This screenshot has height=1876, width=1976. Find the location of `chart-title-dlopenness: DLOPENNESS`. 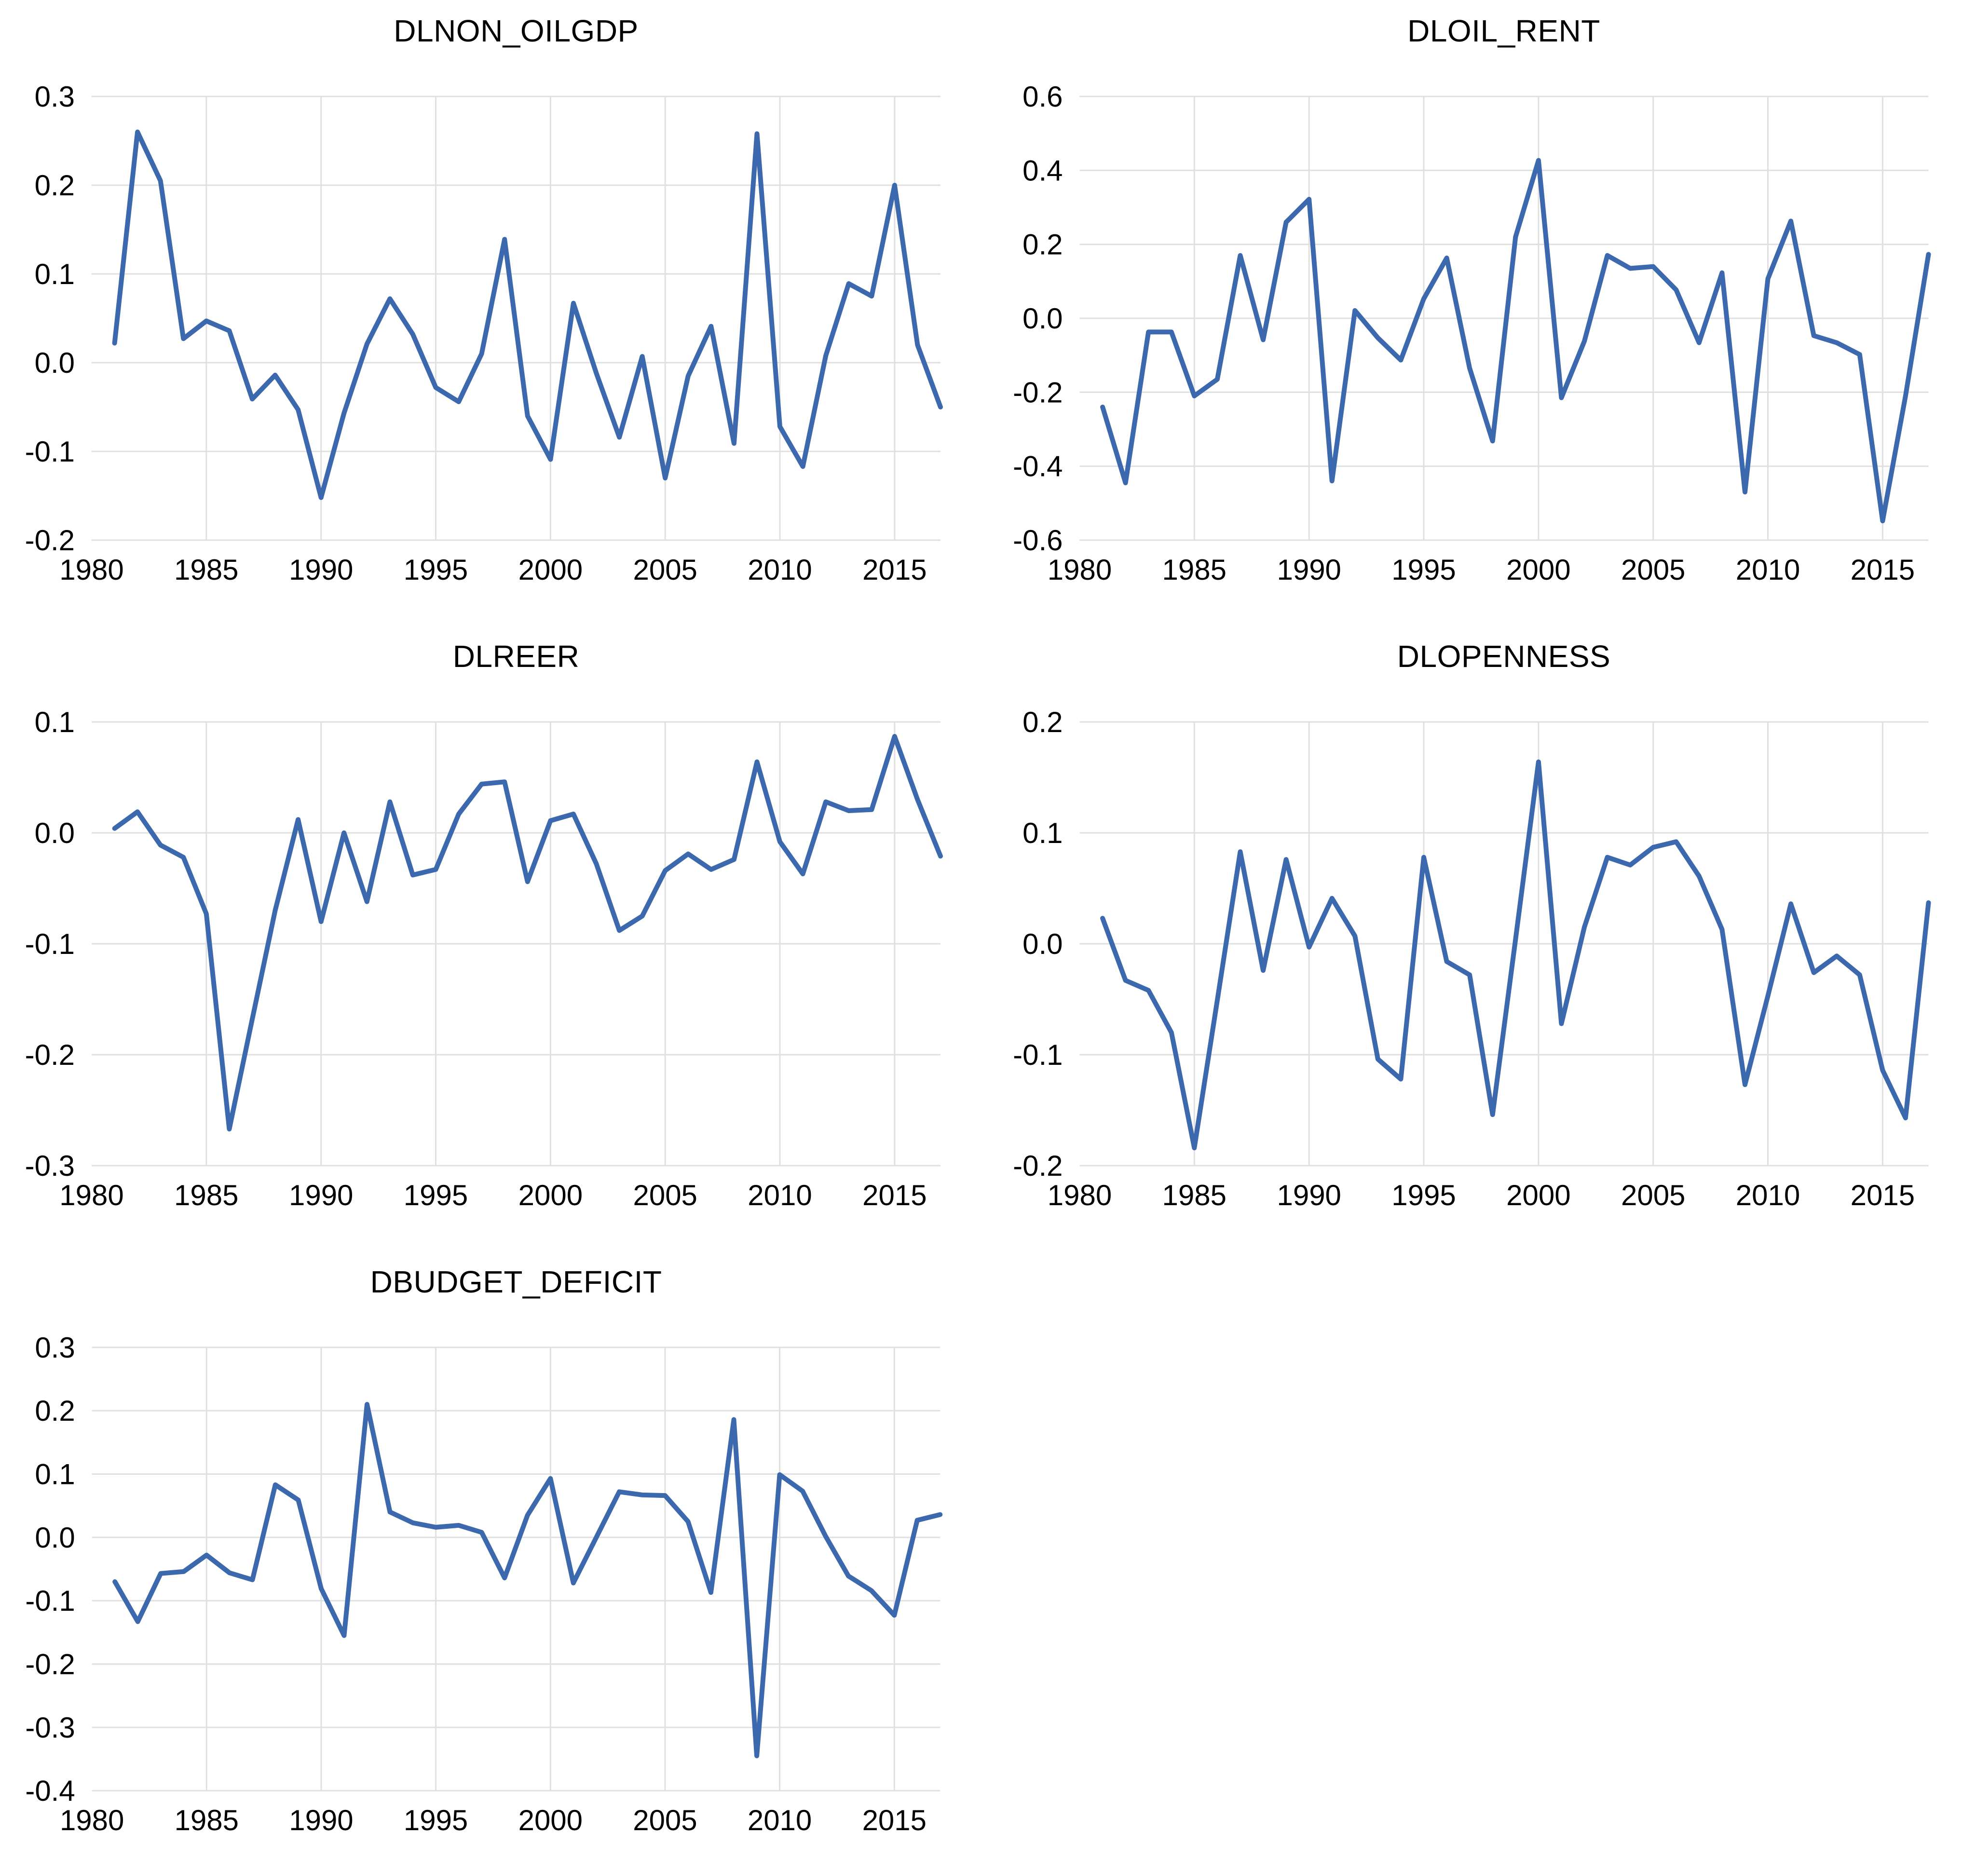

chart-title-dlopenness: DLOPENNESS is located at coordinates (1504, 656).